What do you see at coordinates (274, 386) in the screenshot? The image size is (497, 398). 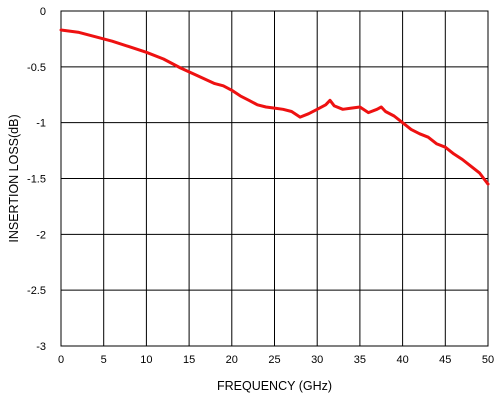 I see `x-axis-title: FREQUENCY (GHz)` at bounding box center [274, 386].